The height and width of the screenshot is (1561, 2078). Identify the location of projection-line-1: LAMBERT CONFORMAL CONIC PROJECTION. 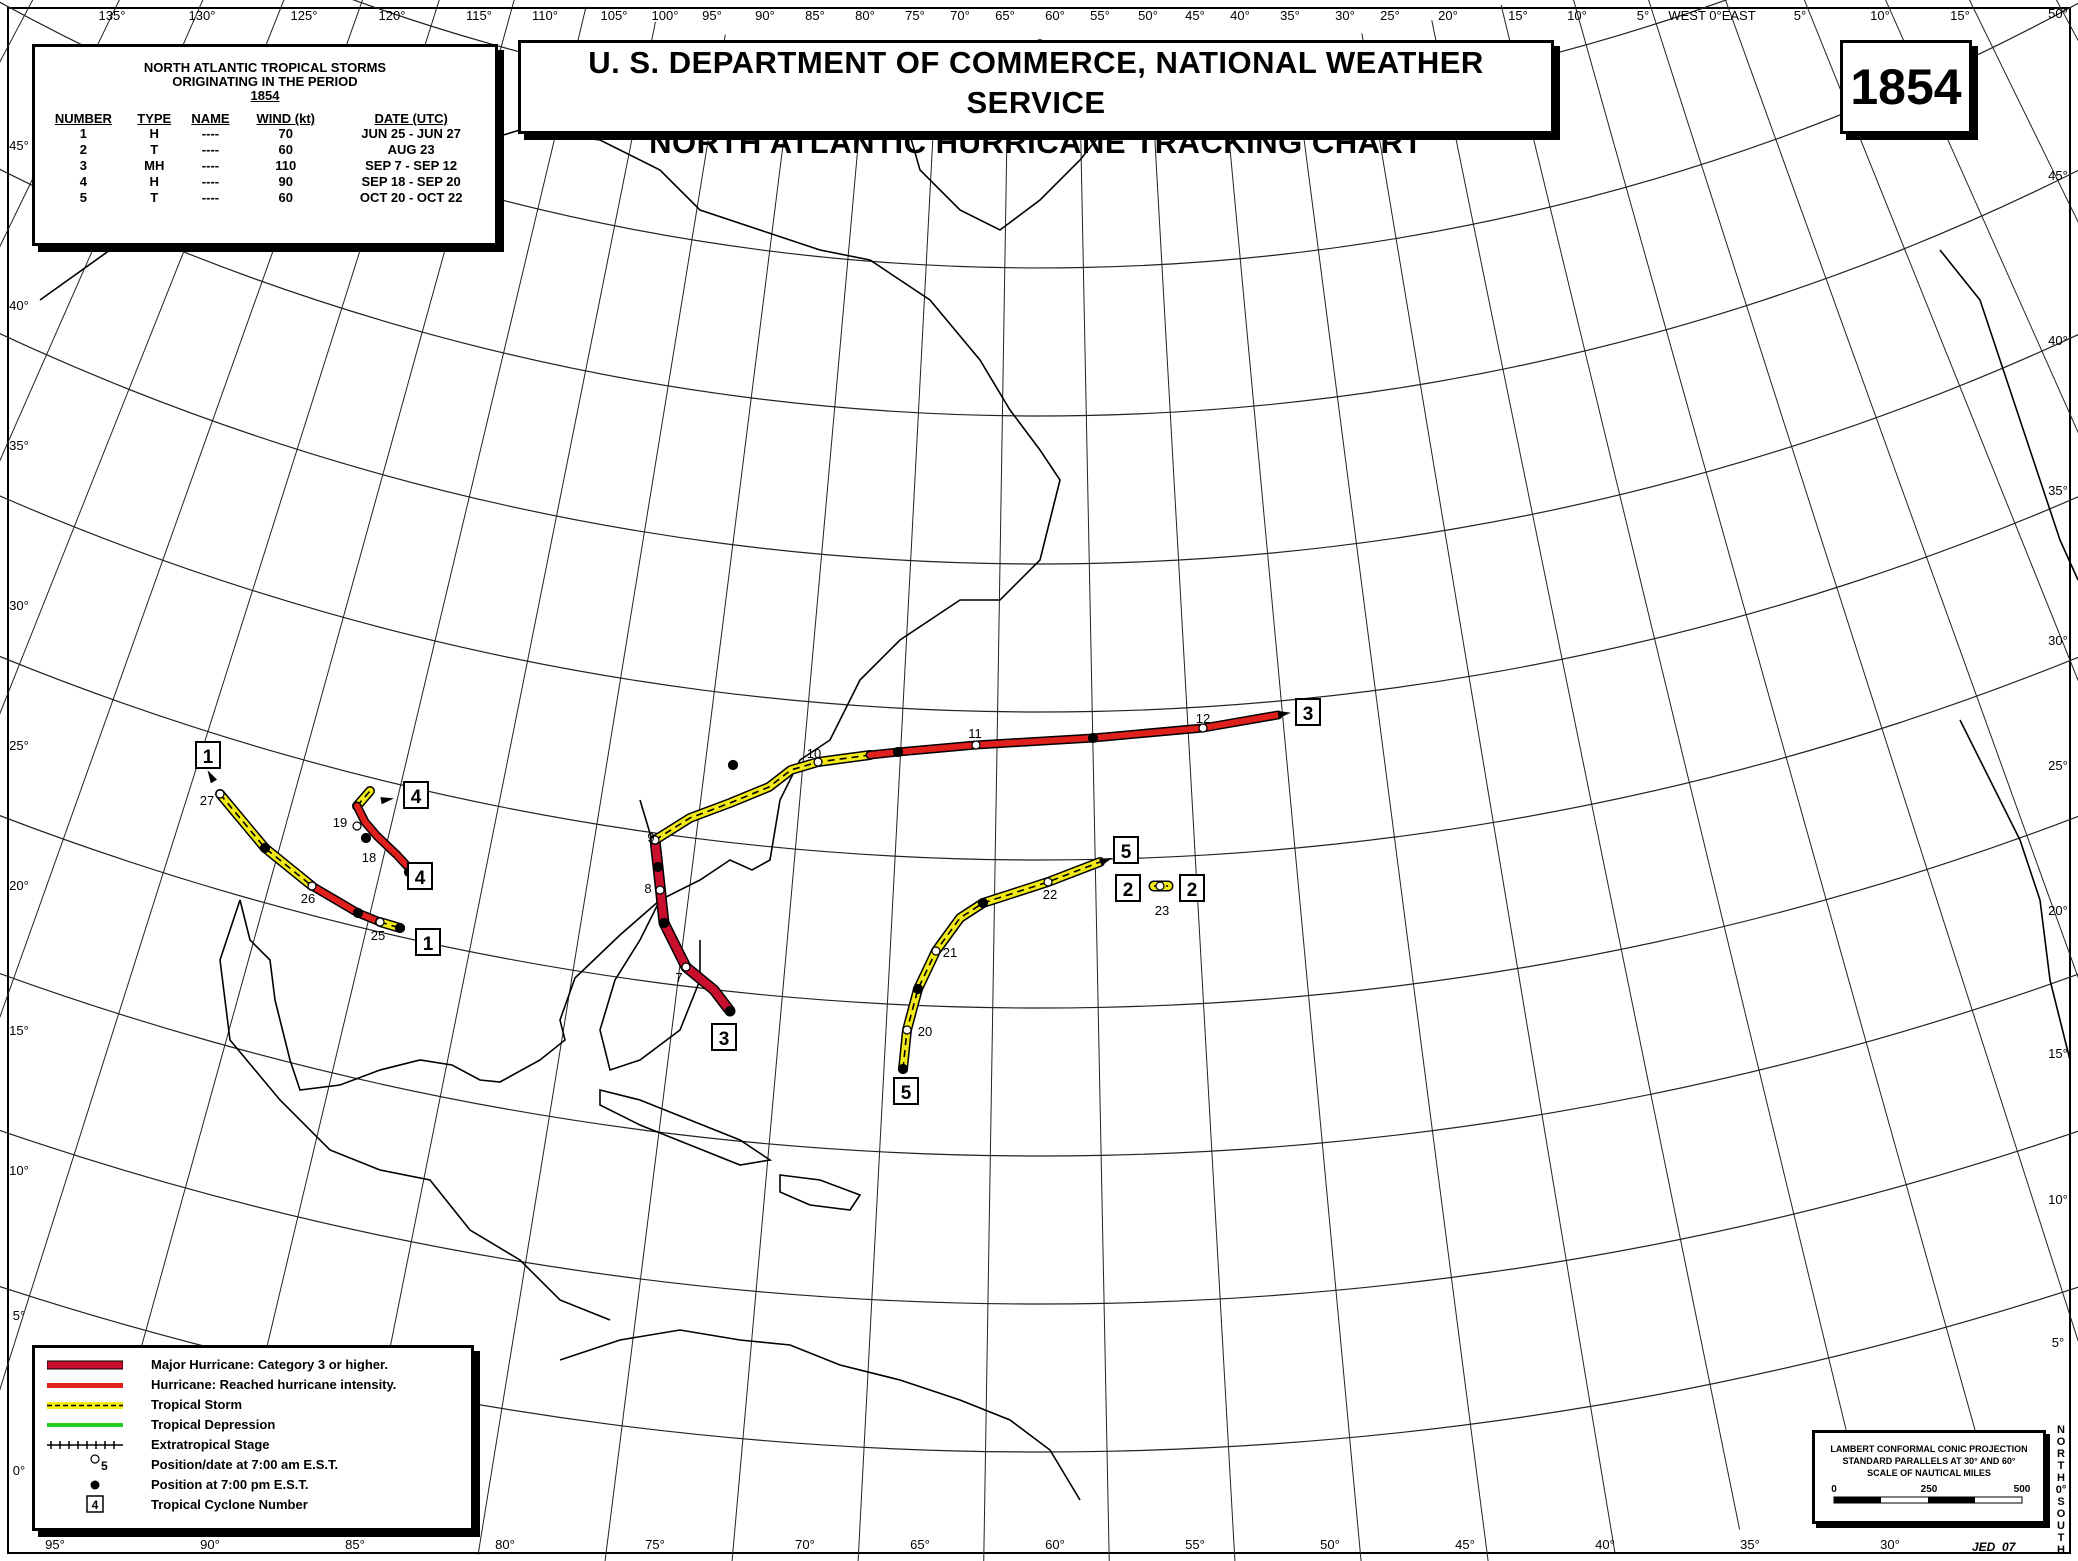
(1929, 1449).